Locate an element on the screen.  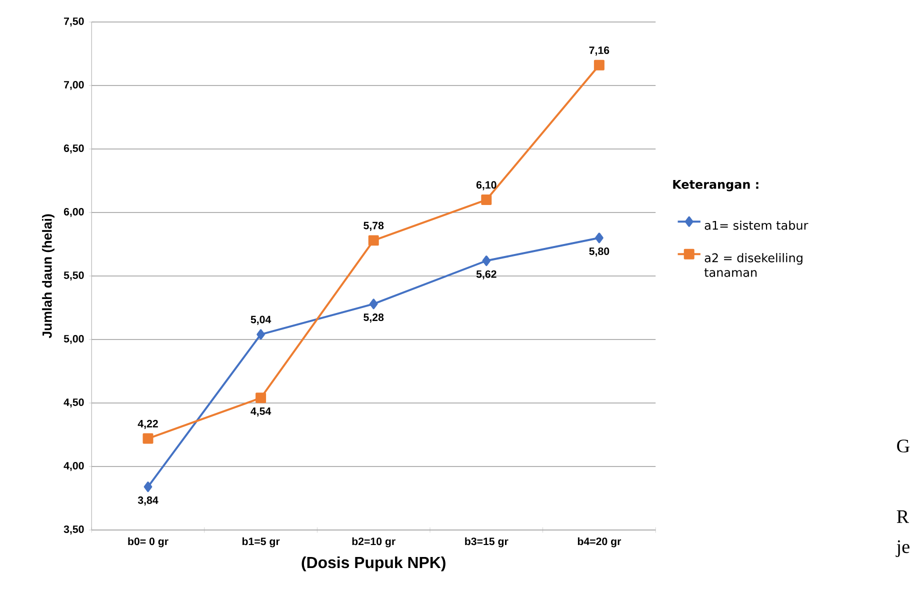
data-label: 5,28 is located at coordinates (374, 318).